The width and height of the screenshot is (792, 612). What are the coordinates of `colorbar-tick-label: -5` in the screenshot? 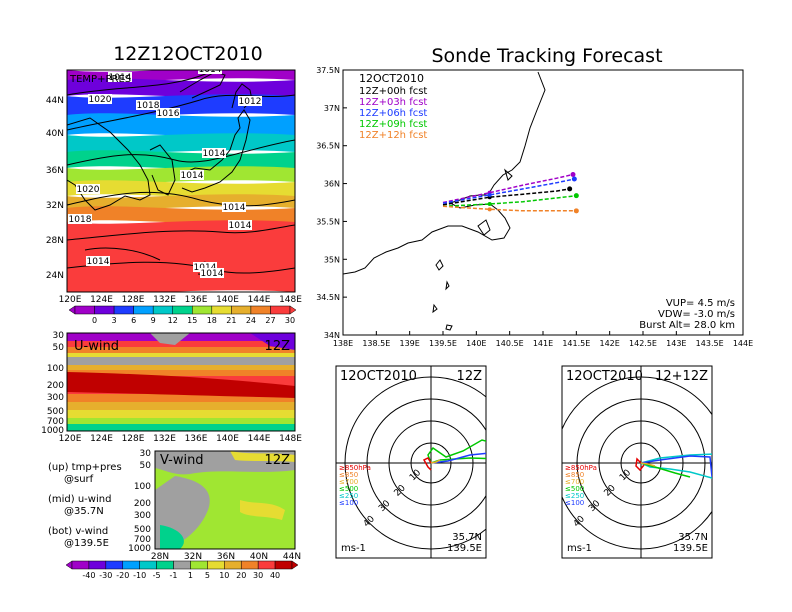 It's located at (157, 575).